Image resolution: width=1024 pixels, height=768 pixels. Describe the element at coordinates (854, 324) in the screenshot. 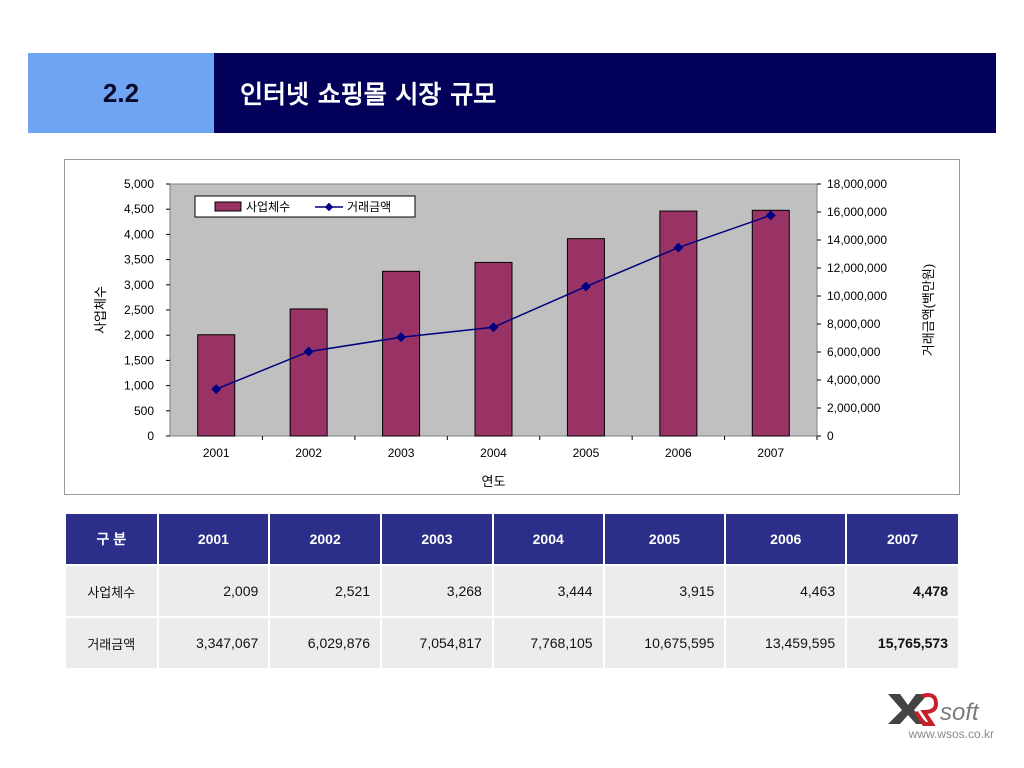

I see `right-tick-label: 8,000,000` at that location.